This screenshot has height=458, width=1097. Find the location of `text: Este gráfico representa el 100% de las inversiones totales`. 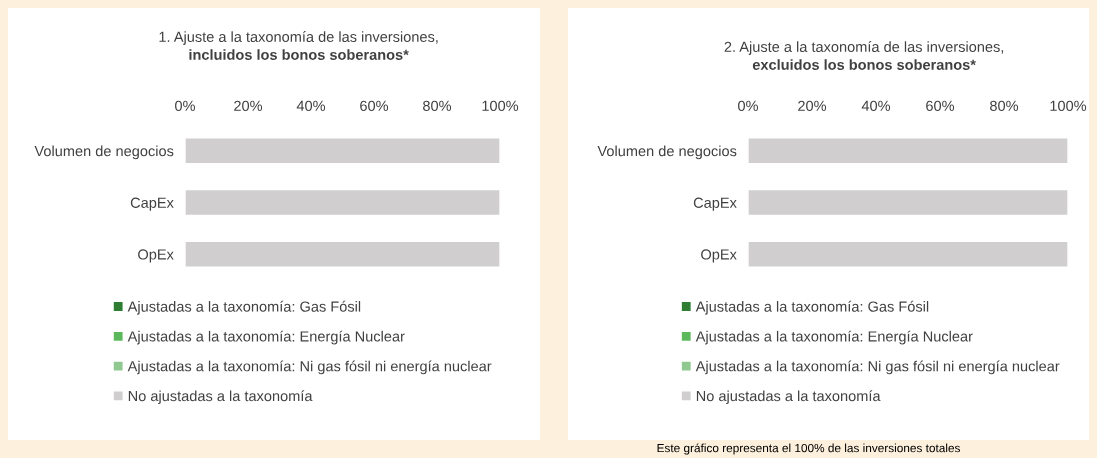

text: Este gráfico representa el 100% de las inversiones totales is located at coordinates (808, 449).